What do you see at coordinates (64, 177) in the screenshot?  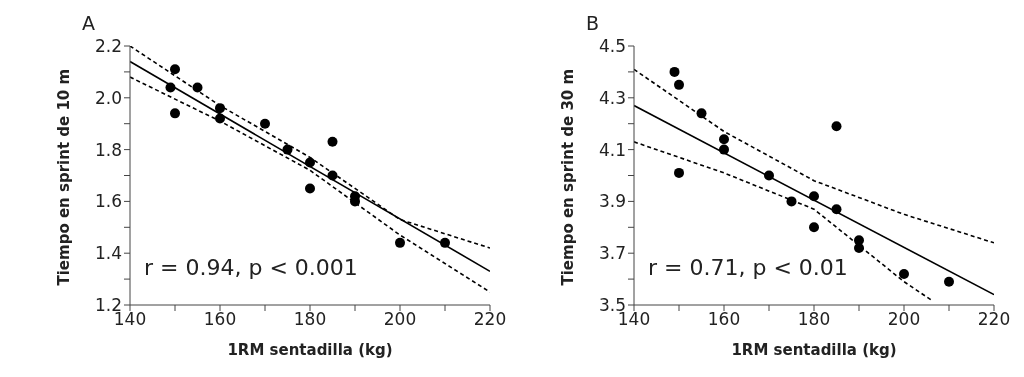 I see `y-axis-title: Tiempo en sprint de 10 m` at bounding box center [64, 177].